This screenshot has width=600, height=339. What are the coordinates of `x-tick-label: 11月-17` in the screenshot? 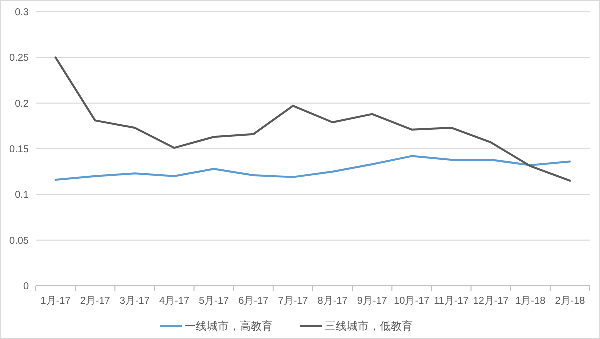 It's located at (452, 301).